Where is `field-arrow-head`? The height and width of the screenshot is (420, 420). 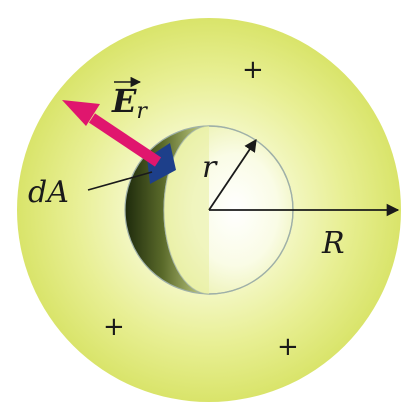 field-arrow-head is located at coordinates (81, 113).